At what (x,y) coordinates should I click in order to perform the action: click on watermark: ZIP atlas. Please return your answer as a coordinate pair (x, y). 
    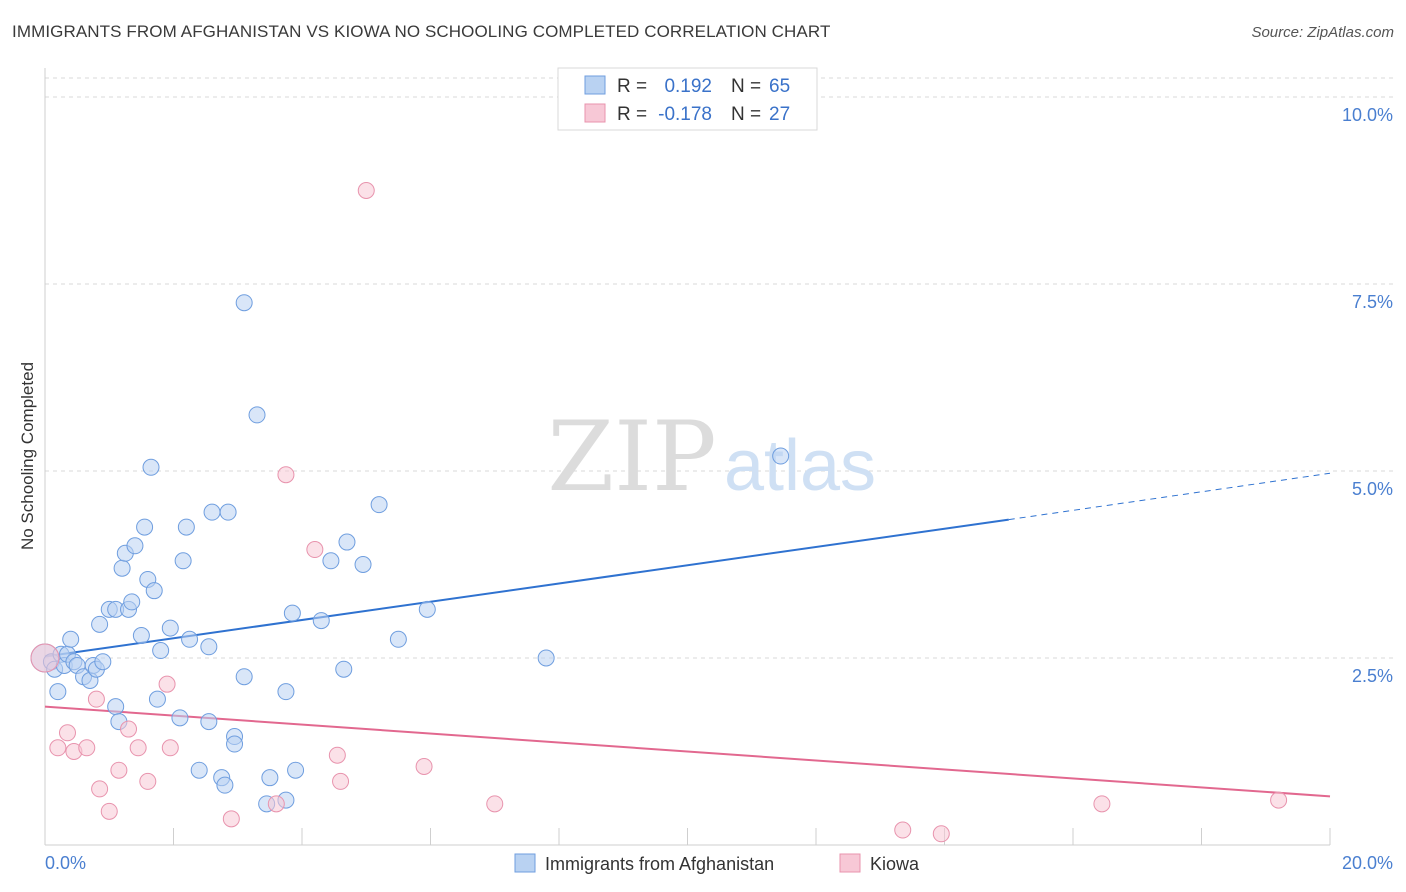
    Looking at the image, I should click on (711, 457).